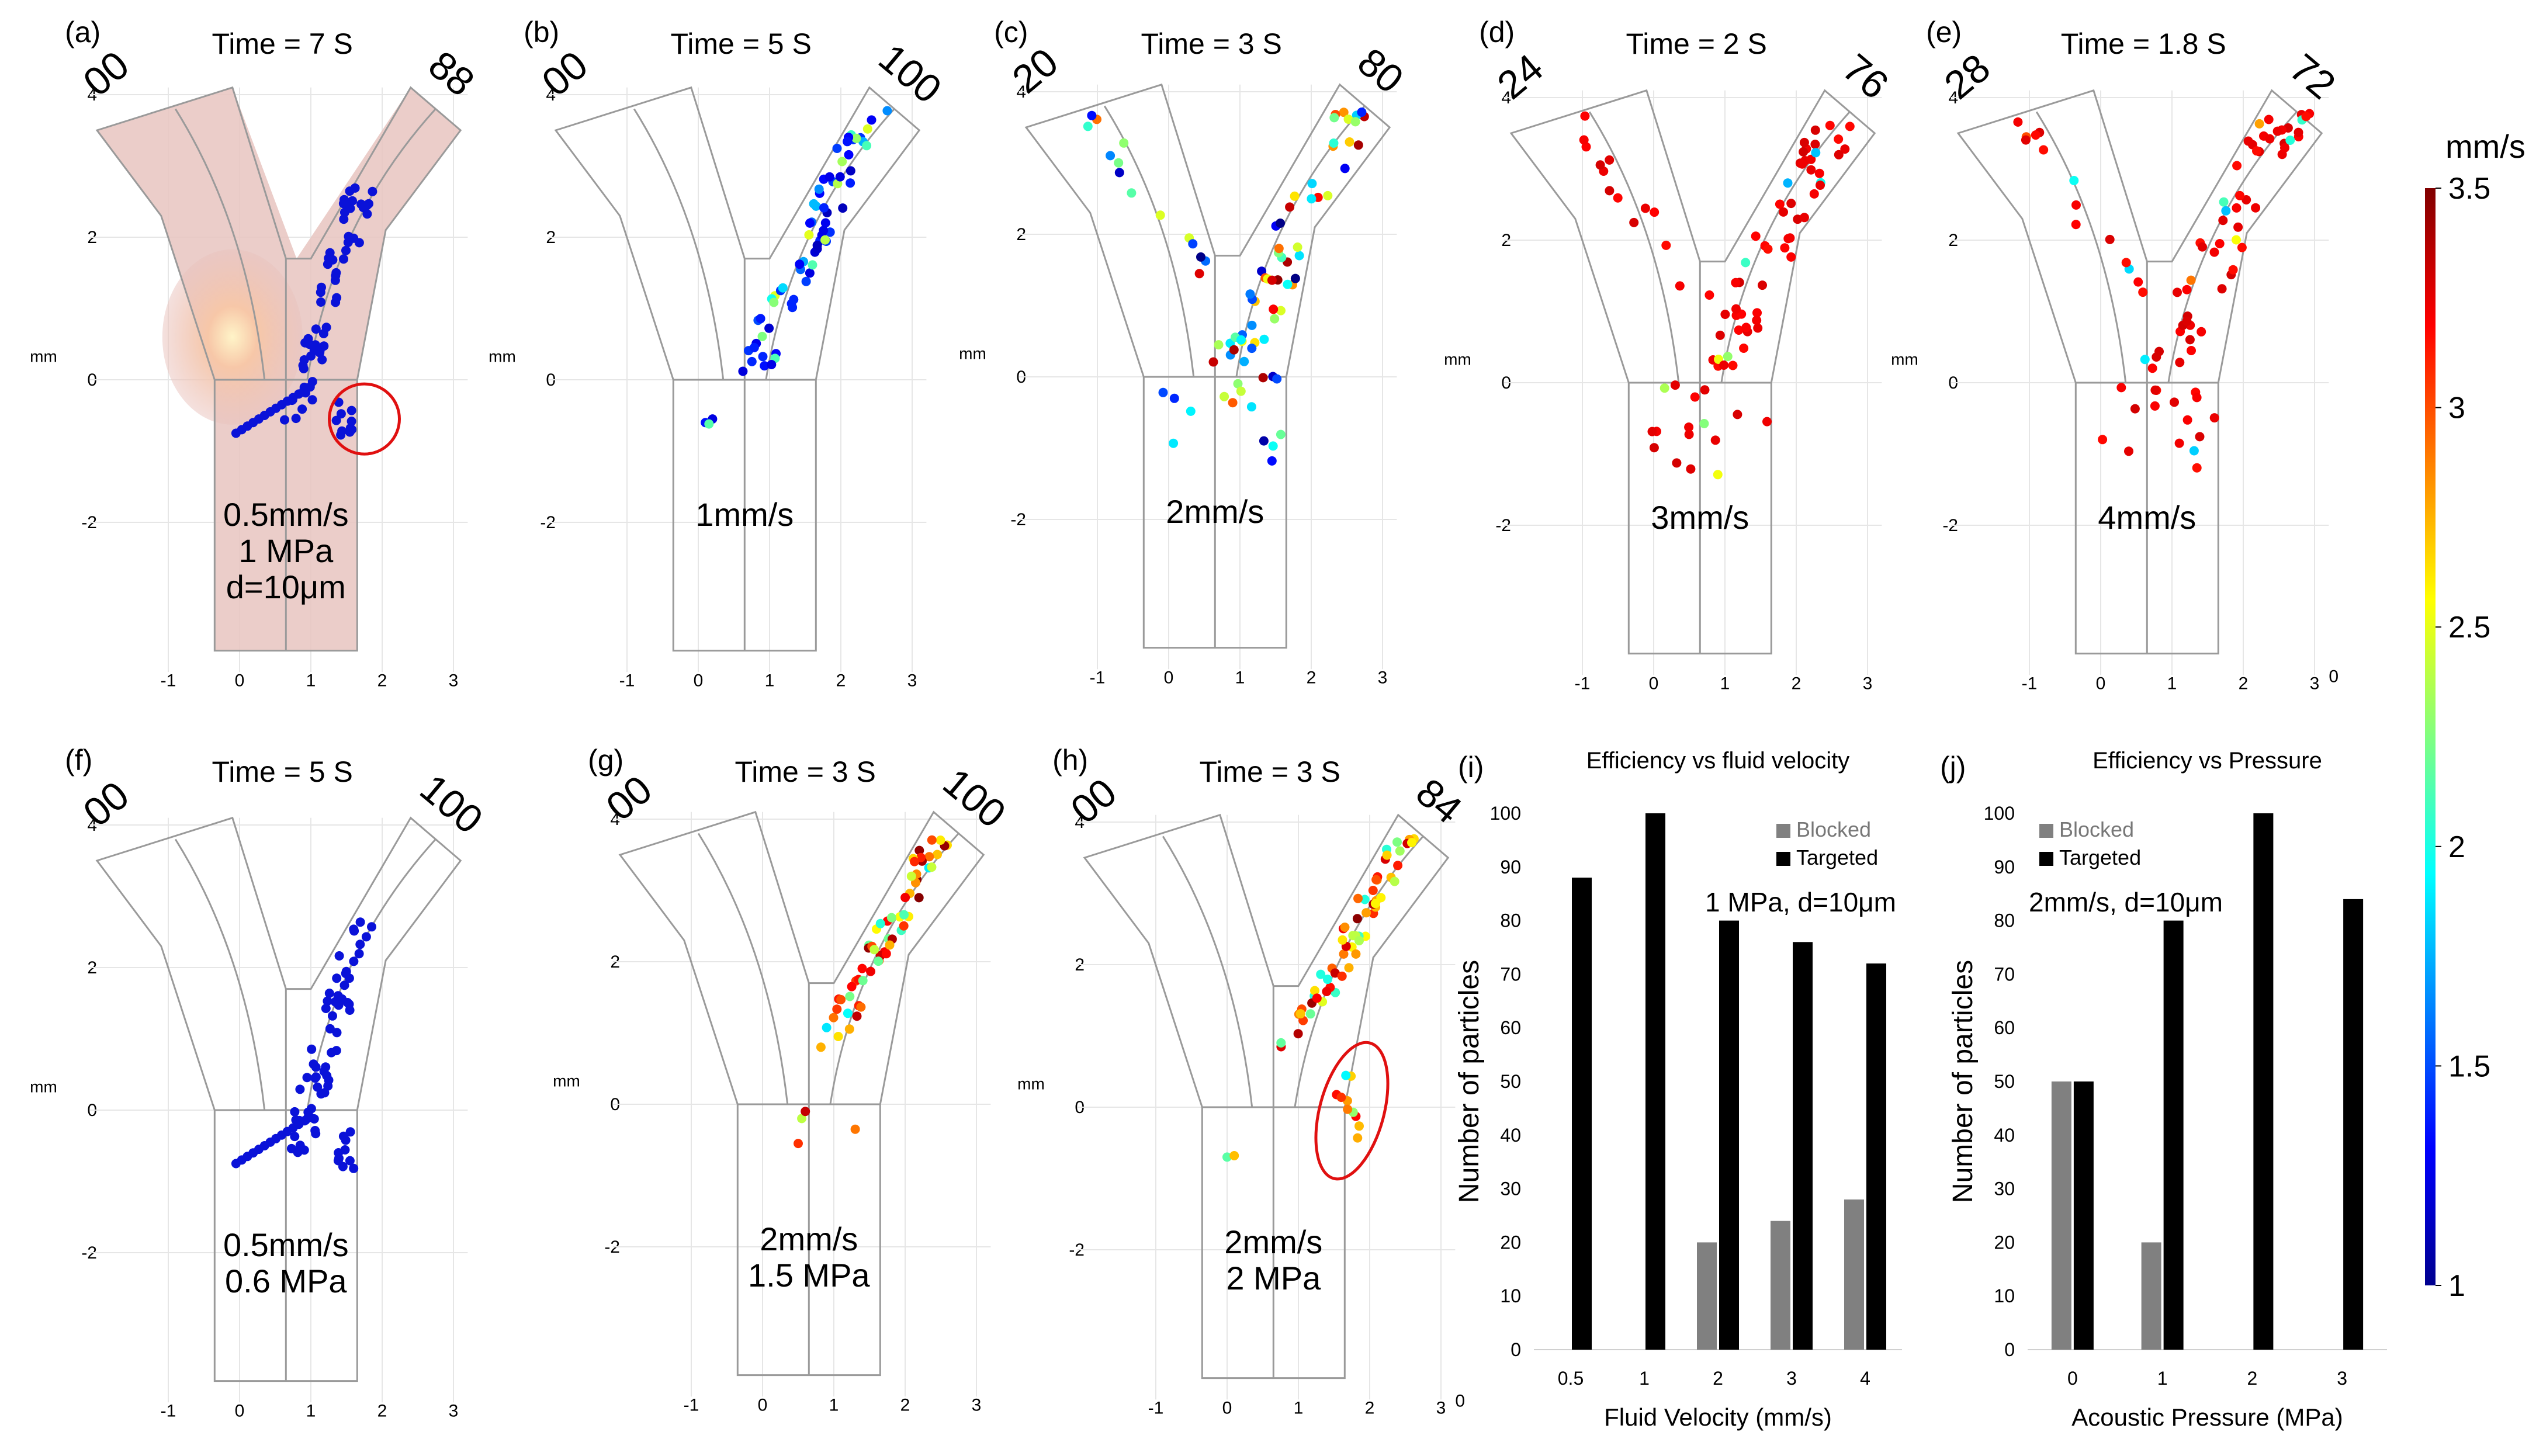 This screenshot has height=1456, width=2529. Describe the element at coordinates (1510, 973) in the screenshot. I see `y-tick-label: 70` at that location.